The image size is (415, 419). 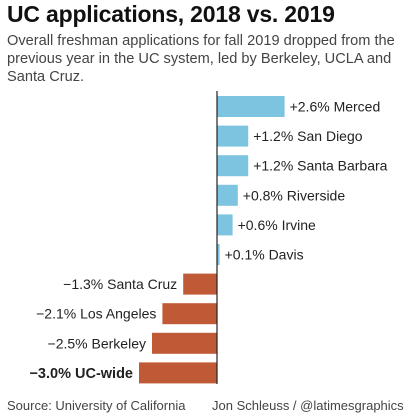 What do you see at coordinates (227, 195) in the screenshot?
I see `bar-riverside` at bounding box center [227, 195].